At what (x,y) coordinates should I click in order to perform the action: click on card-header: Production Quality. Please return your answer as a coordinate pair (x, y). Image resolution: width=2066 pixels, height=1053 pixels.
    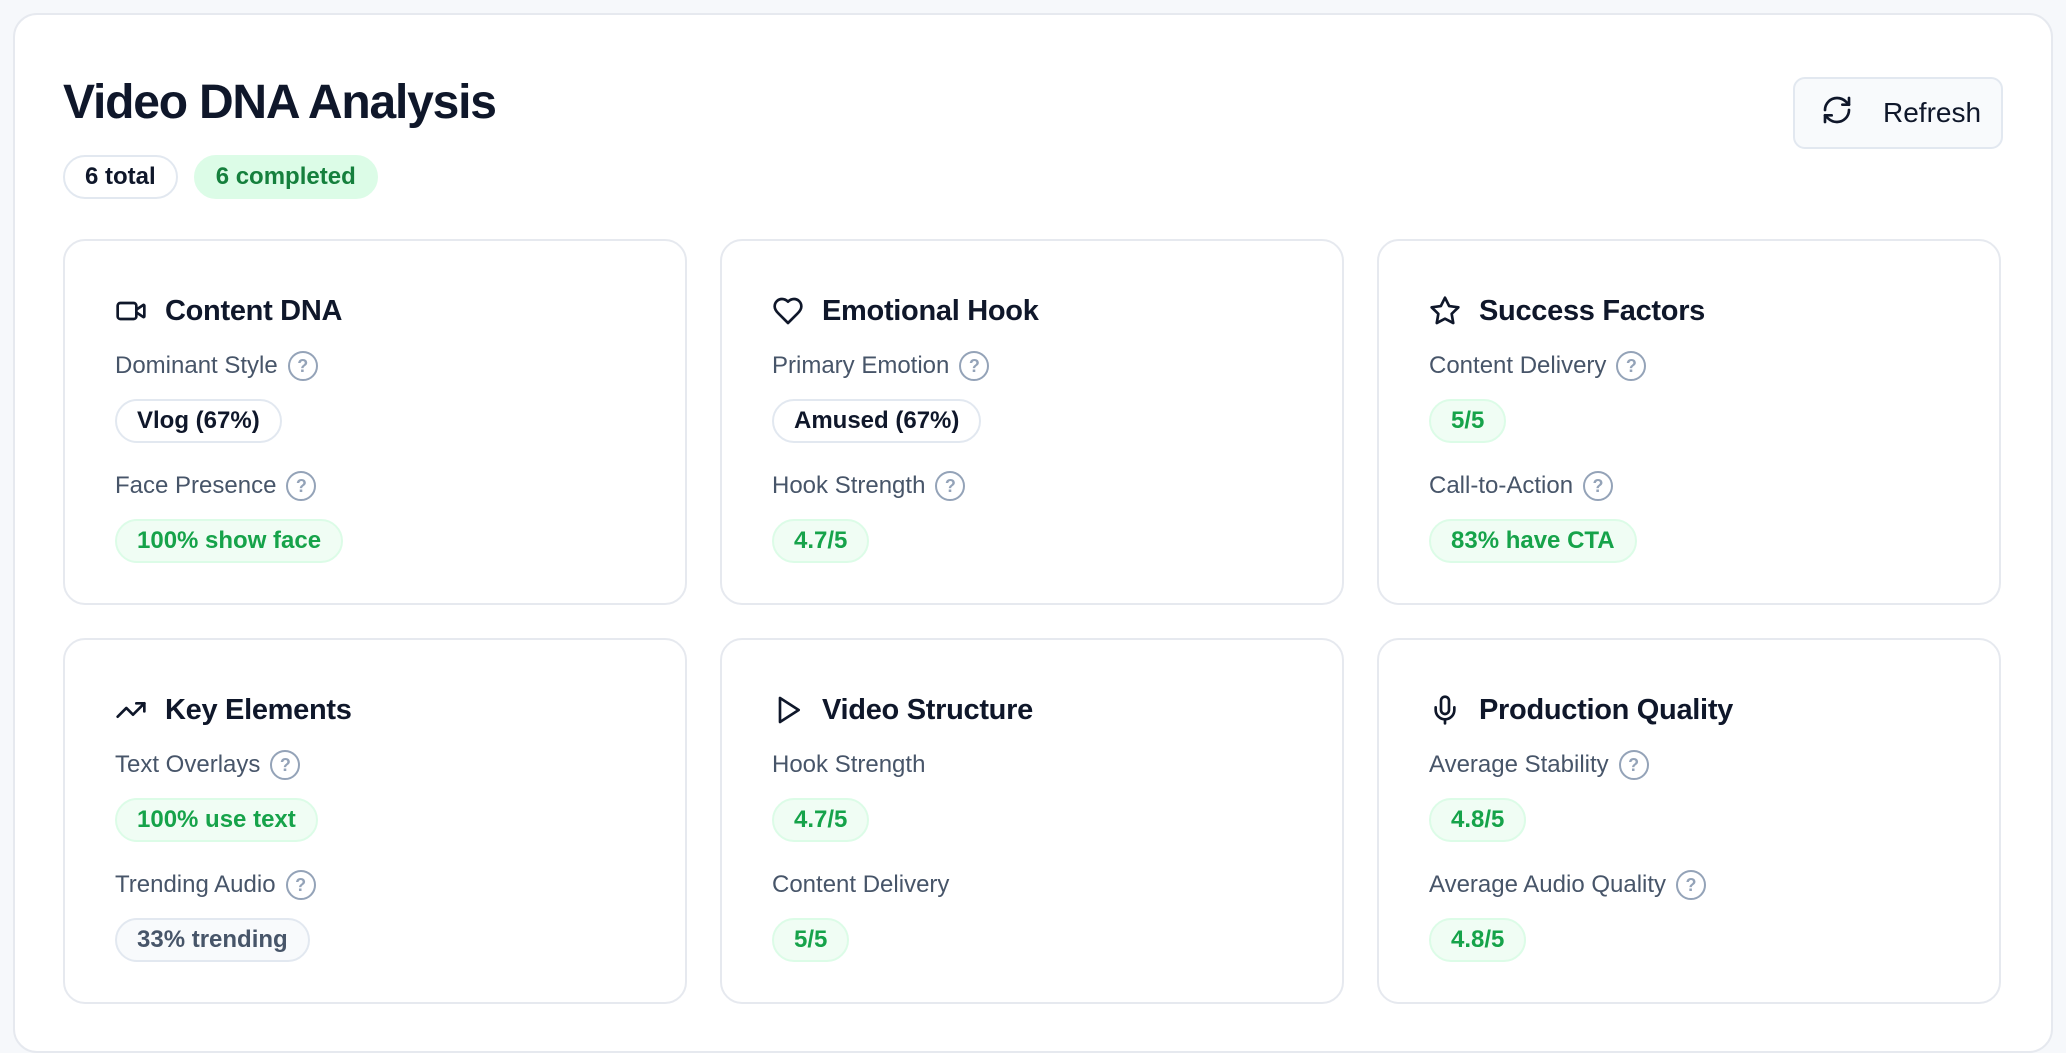
    Looking at the image, I should click on (1689, 710).